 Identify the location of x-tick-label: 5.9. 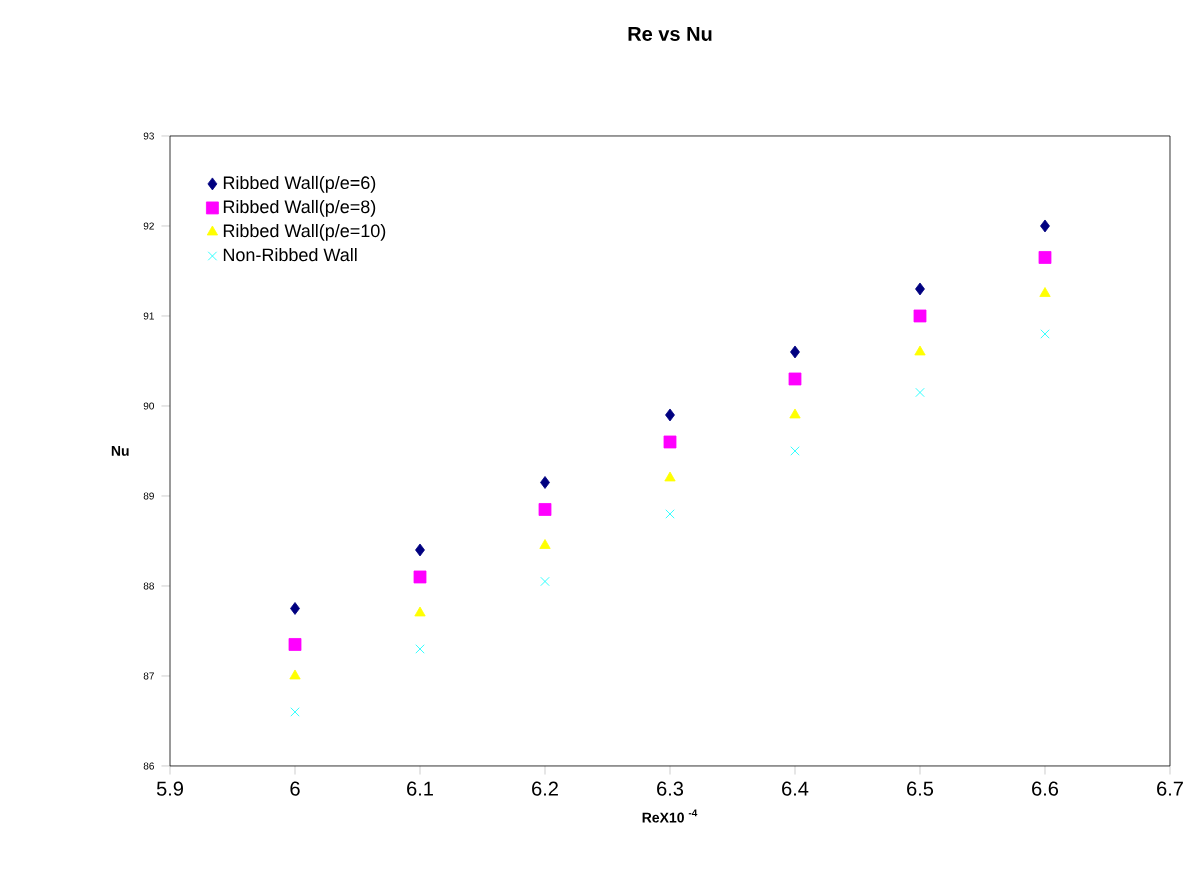
(169, 788).